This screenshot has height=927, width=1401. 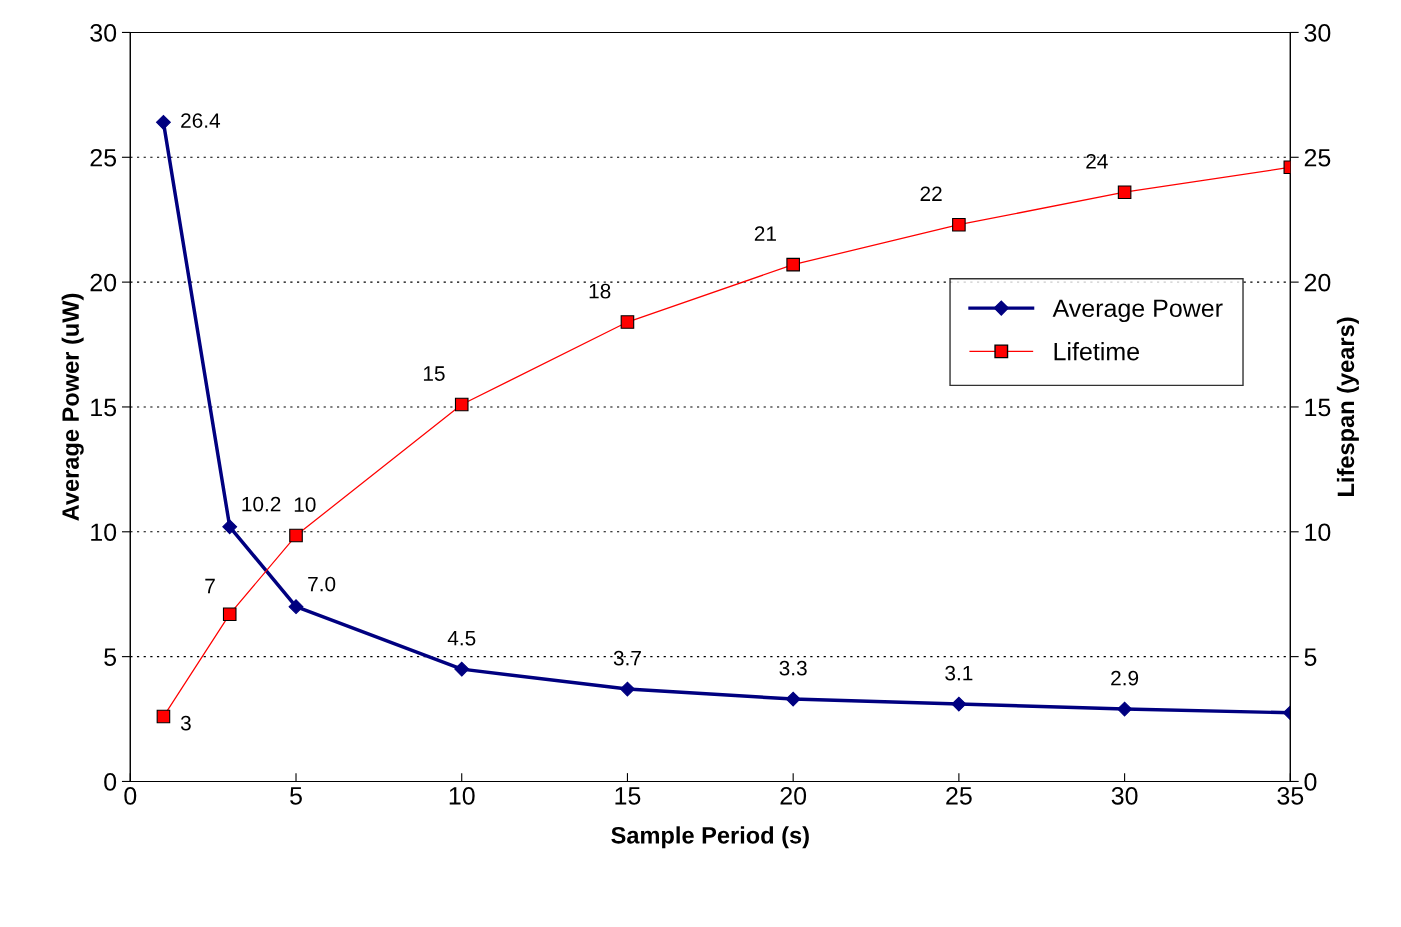 What do you see at coordinates (627, 658) in the screenshot?
I see `data-label: 3.7` at bounding box center [627, 658].